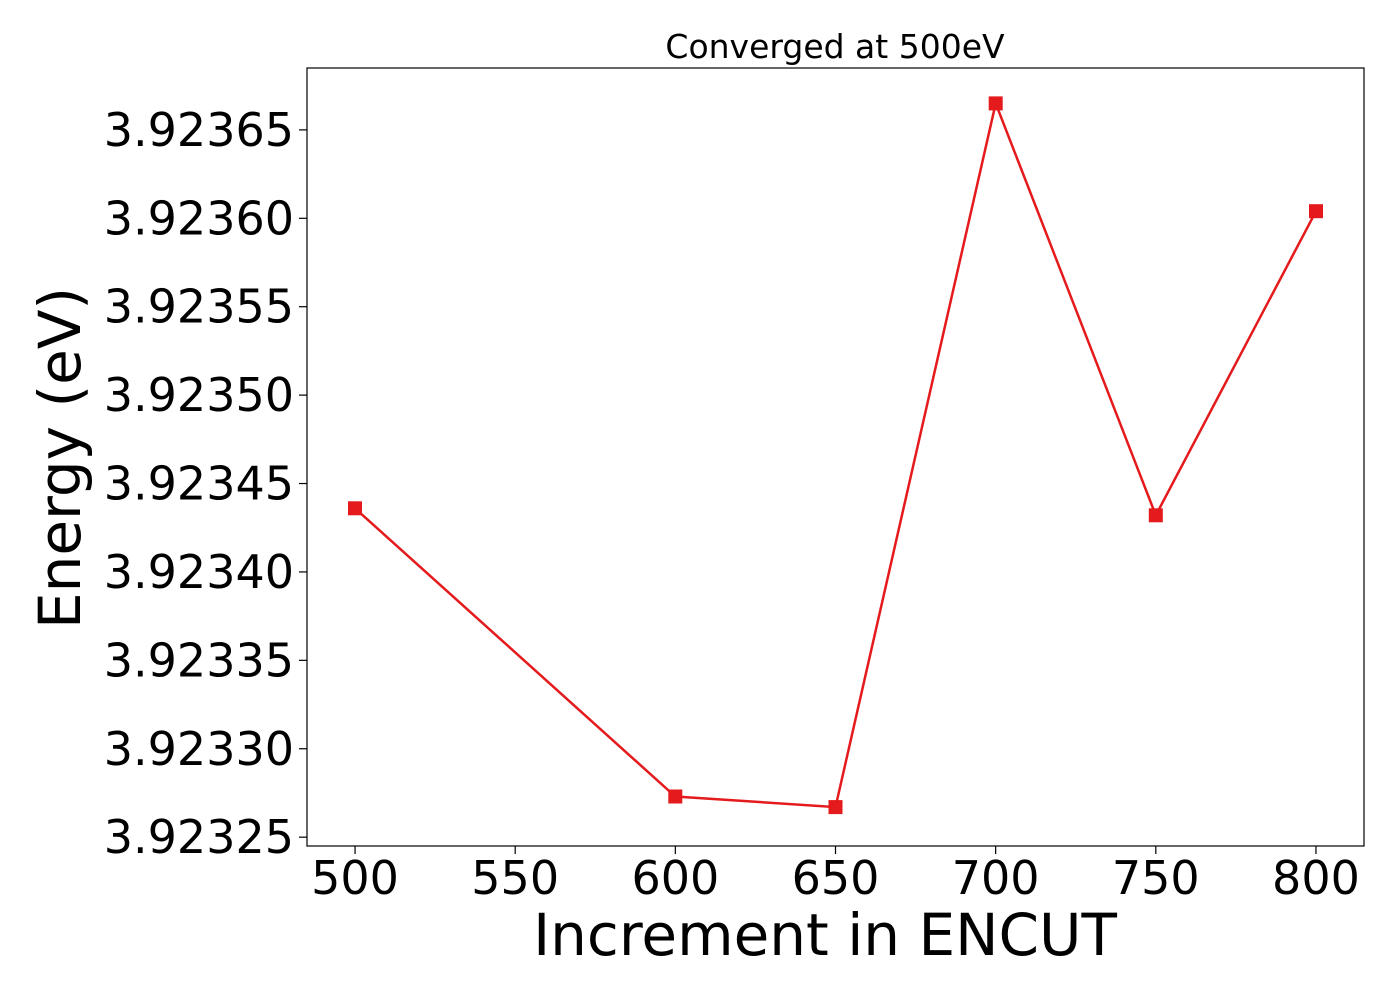 The height and width of the screenshot is (1004, 1400). What do you see at coordinates (199, 130) in the screenshot?
I see `y-tick-label: 3.92365` at bounding box center [199, 130].